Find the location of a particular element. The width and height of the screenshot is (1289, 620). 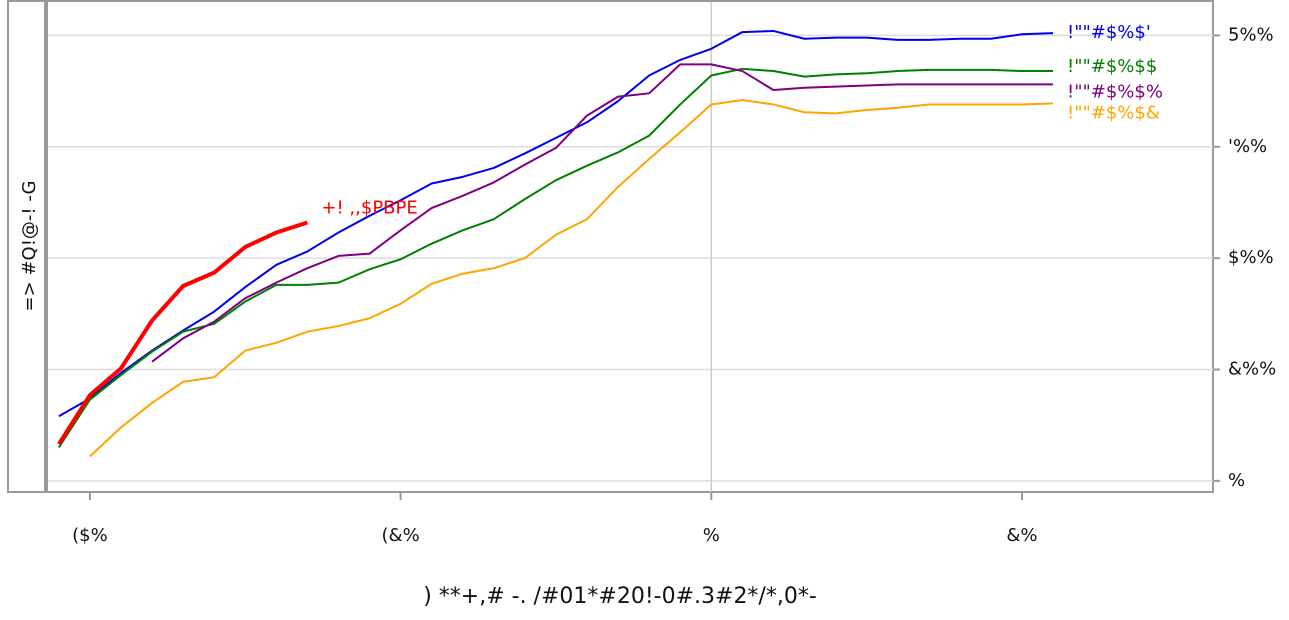

y-tick-label: '%% is located at coordinates (1247, 146).